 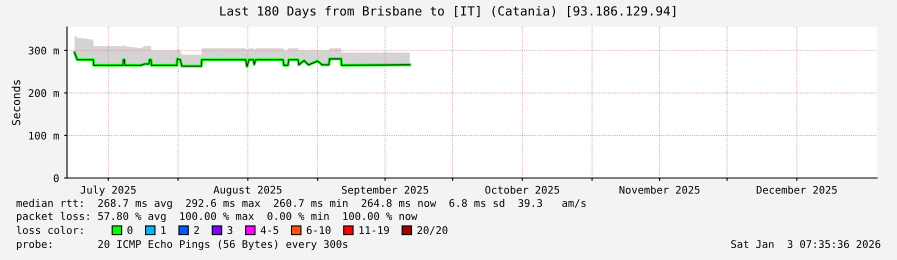 I want to click on legend-label: 2, so click(x=196, y=230).